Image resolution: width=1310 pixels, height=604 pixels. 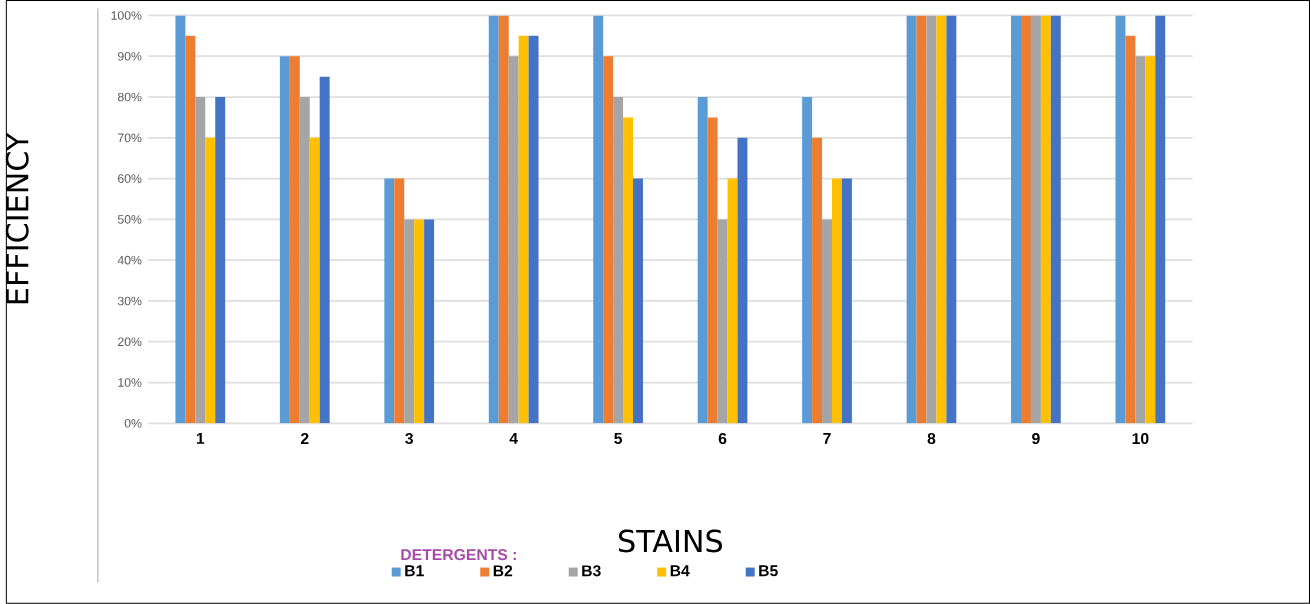 I want to click on y-tick-label: 100%, so click(x=126, y=15).